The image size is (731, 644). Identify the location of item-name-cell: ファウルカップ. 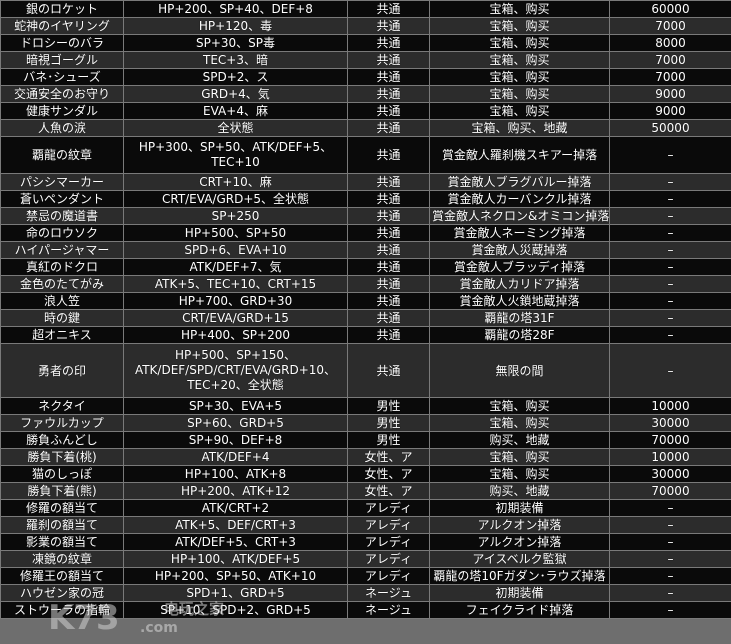
(62, 423).